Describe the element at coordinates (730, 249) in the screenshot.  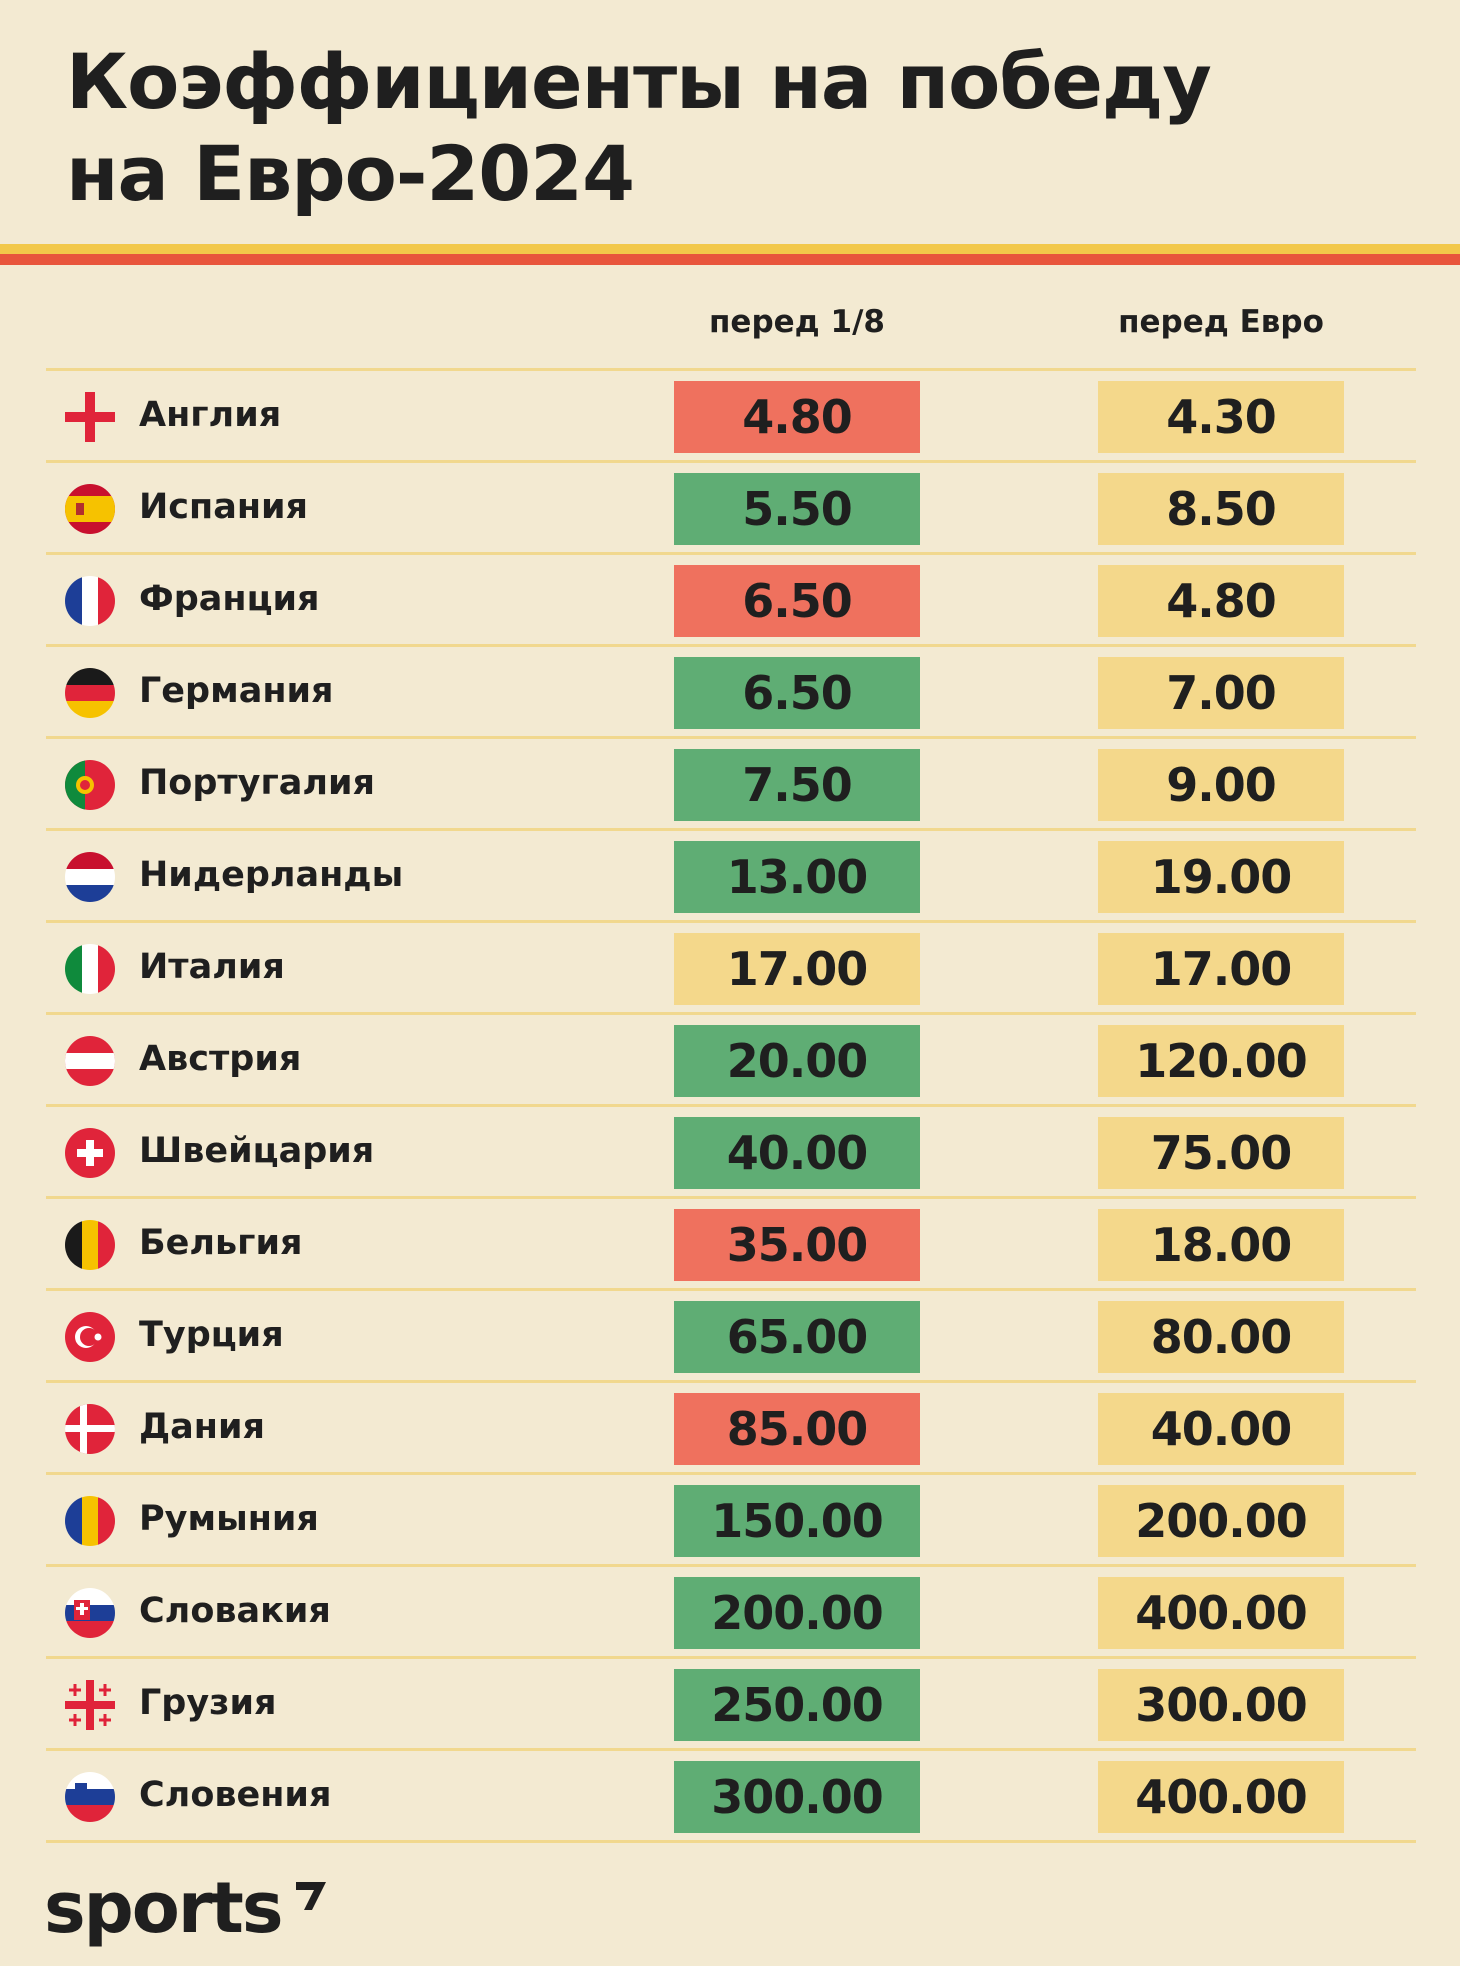
I see `yellow-divider-stripe` at that location.